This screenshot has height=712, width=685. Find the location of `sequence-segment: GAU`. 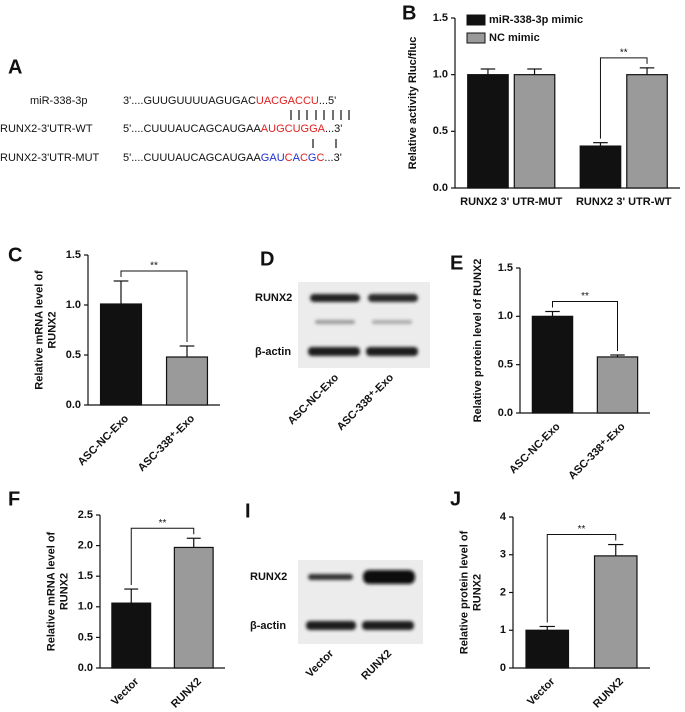

sequence-segment: GAU is located at coordinates (273, 158).